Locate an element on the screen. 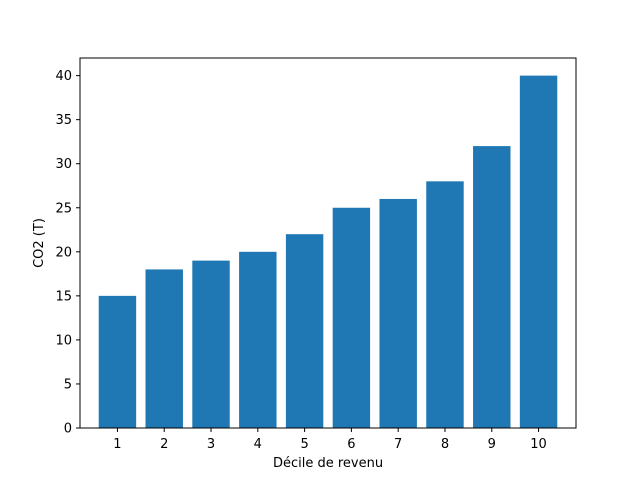 This screenshot has height=480, width=640. x-tick-label-4: 4 is located at coordinates (258, 444).